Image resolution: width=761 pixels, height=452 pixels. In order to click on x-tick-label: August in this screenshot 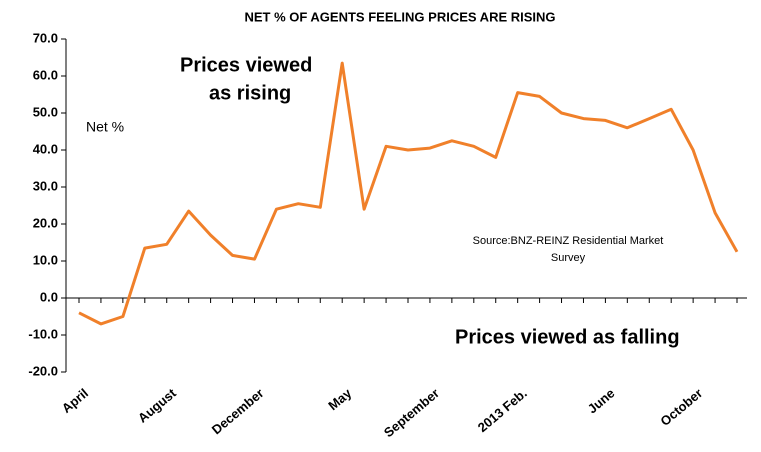, I will do `click(157, 405)`.